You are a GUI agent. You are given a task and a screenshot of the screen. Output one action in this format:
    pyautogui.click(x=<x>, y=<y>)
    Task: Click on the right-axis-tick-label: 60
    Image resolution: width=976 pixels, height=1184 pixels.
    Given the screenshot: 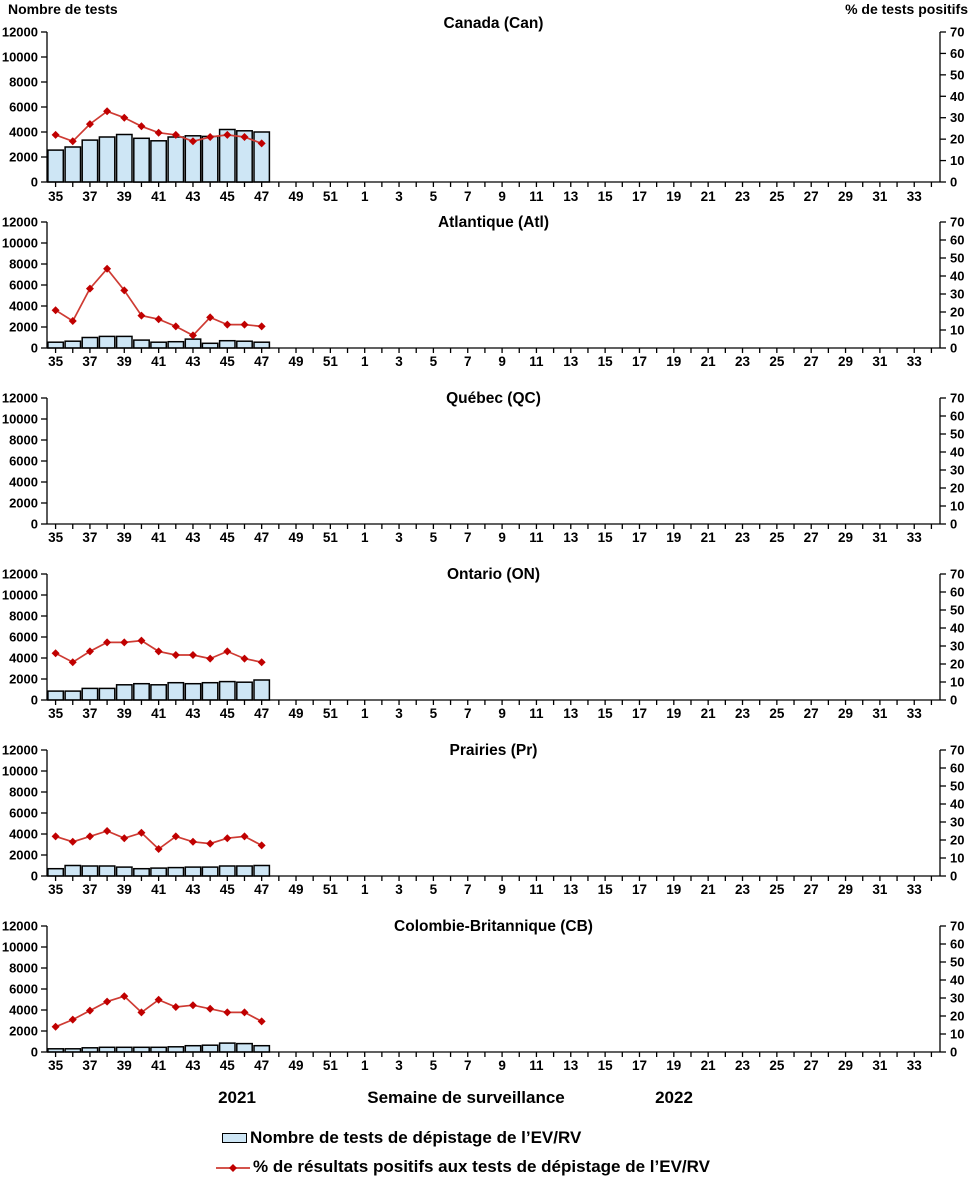 What is the action you would take?
    pyautogui.click(x=957, y=592)
    